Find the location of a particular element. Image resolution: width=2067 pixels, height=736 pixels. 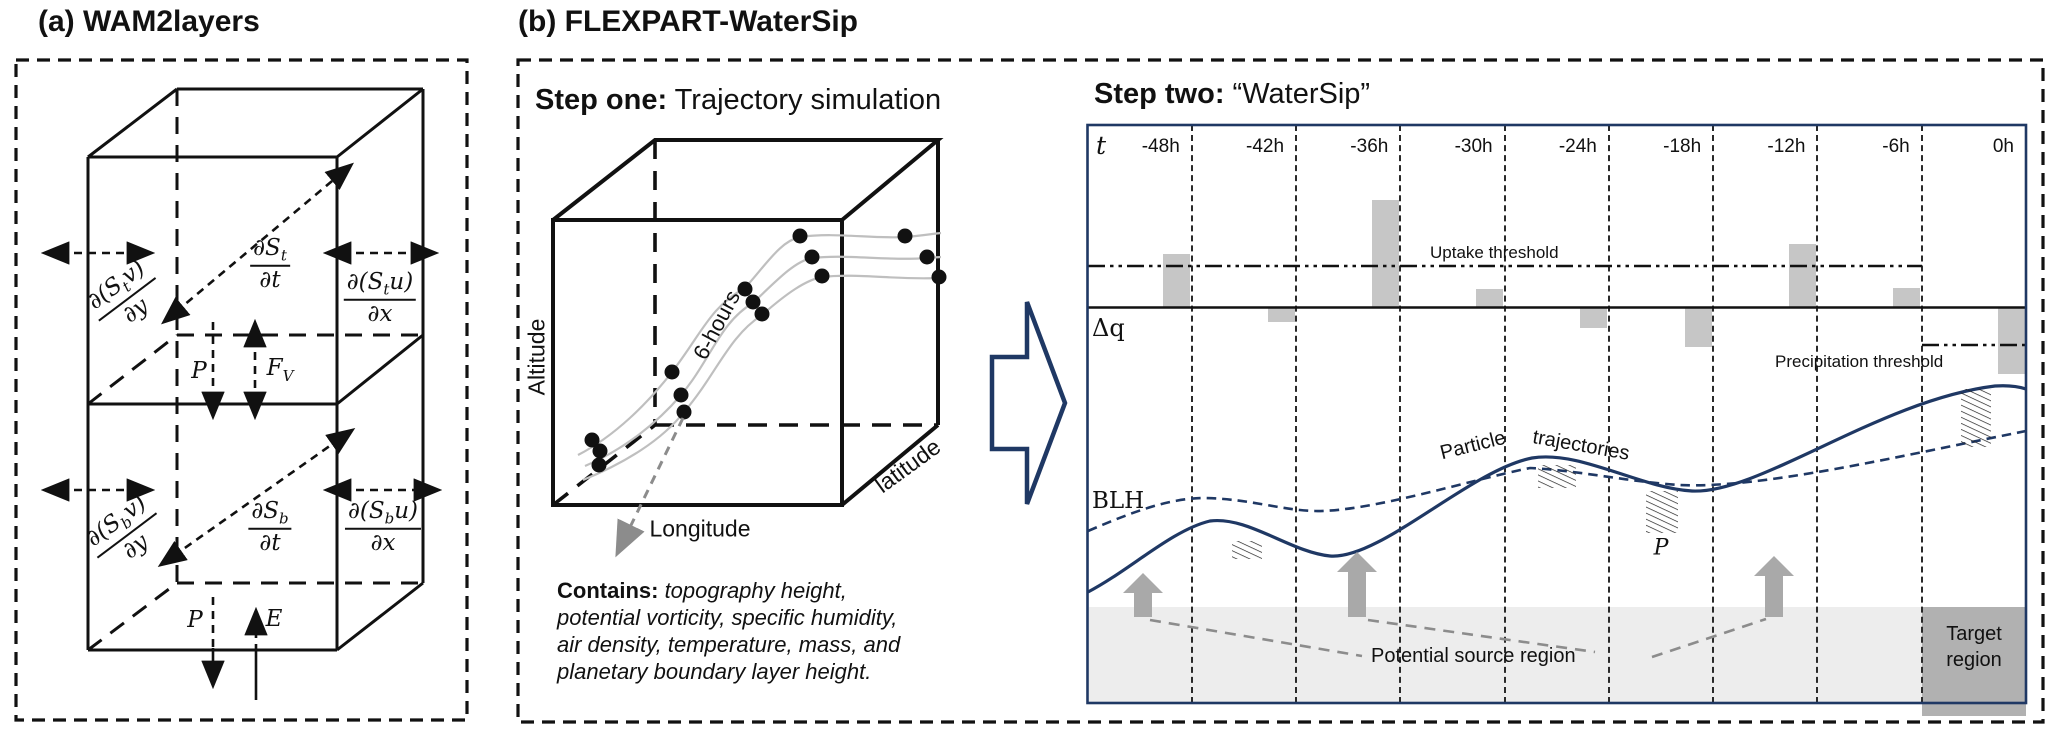

step-transition-arrow is located at coordinates (1028, 403).